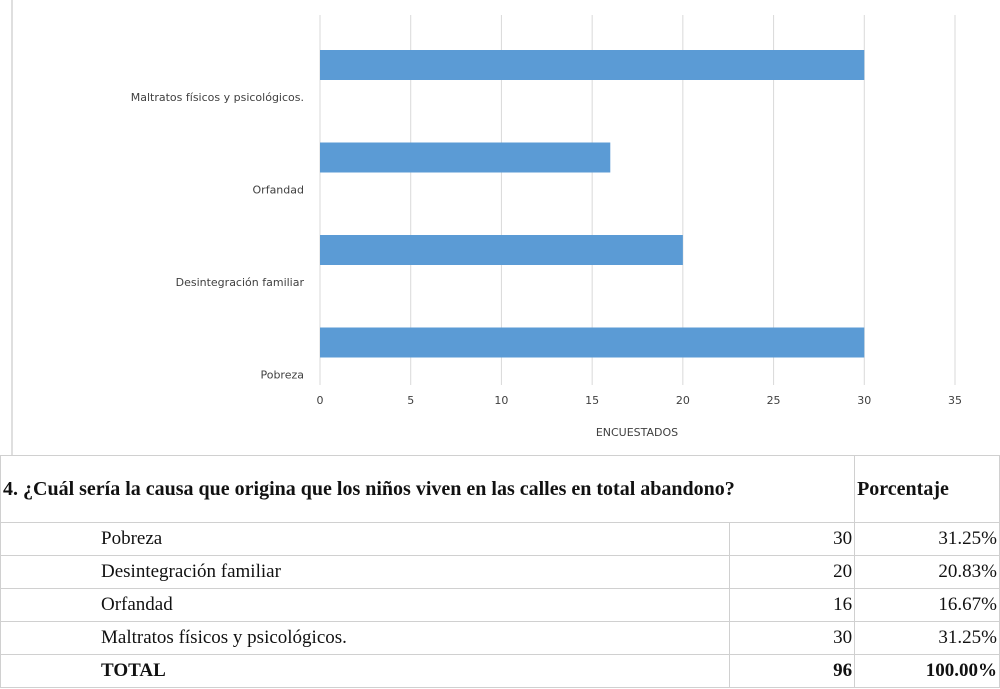 Image resolution: width=1000 pixels, height=689 pixels. Describe the element at coordinates (792, 572) in the screenshot. I see `table-cell: 20` at that location.